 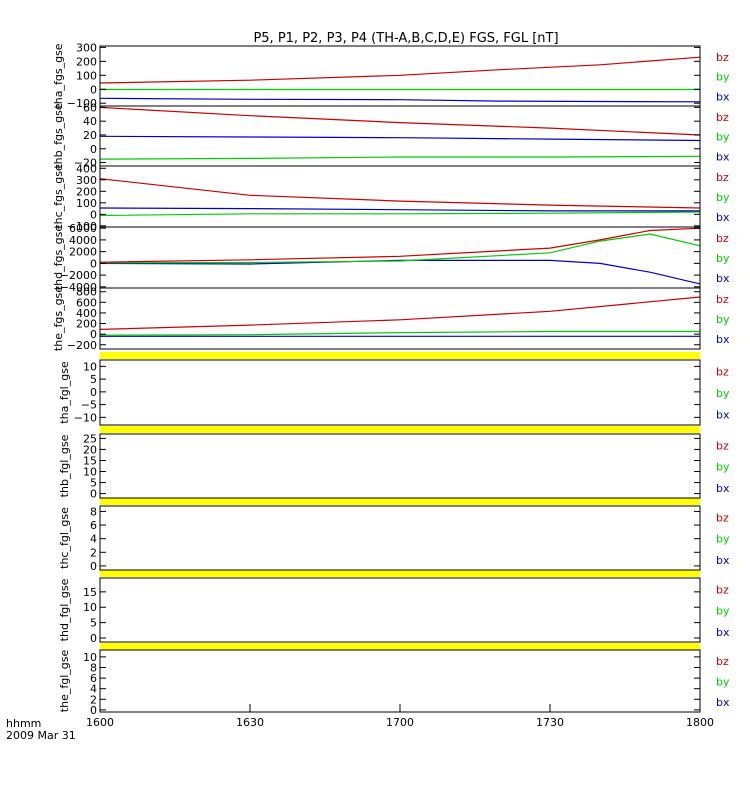 What do you see at coordinates (86, 302) in the screenshot?
I see `y-tick-label: 600` at bounding box center [86, 302].